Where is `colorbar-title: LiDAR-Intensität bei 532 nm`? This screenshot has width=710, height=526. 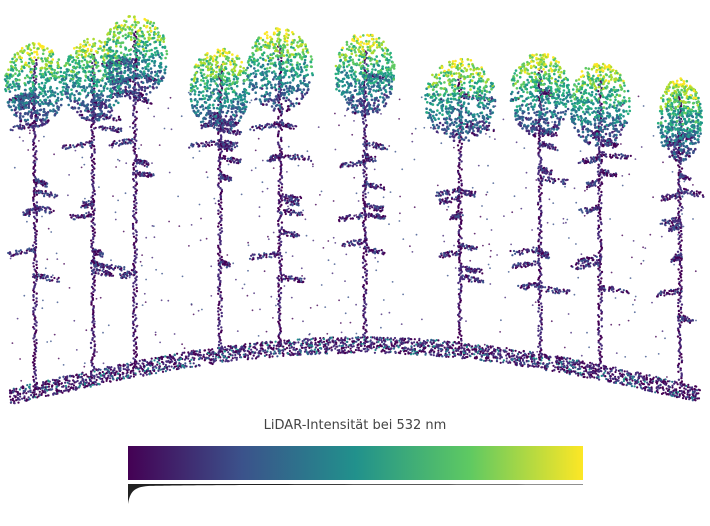 colorbar-title: LiDAR-Intensität bei 532 nm is located at coordinates (355, 425).